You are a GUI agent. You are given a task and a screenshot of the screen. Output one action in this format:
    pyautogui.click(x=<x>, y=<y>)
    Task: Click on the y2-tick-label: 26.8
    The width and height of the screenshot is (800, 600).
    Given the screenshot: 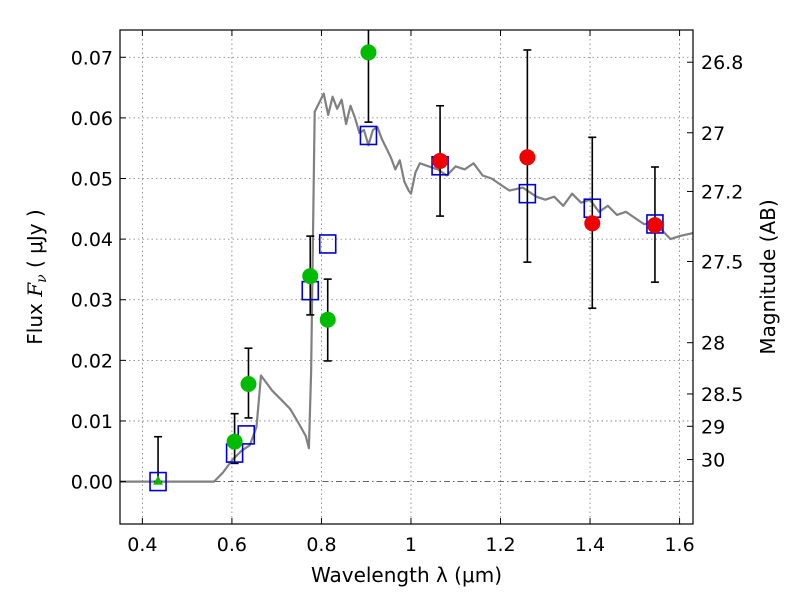 What is the action you would take?
    pyautogui.click(x=722, y=63)
    